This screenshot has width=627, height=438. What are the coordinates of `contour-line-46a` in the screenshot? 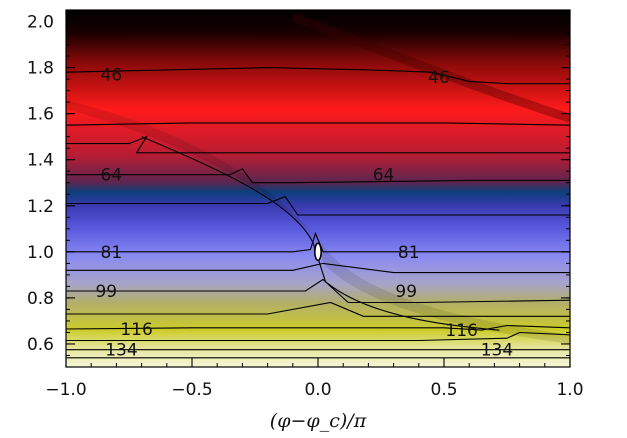 It's located at (318, 76).